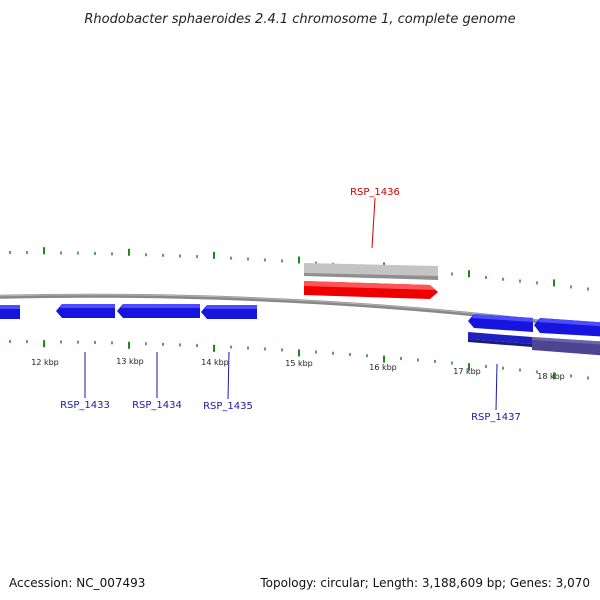 Image resolution: width=600 pixels, height=600 pixels. I want to click on scale-label-12kbp: 12 kbp, so click(45, 362).